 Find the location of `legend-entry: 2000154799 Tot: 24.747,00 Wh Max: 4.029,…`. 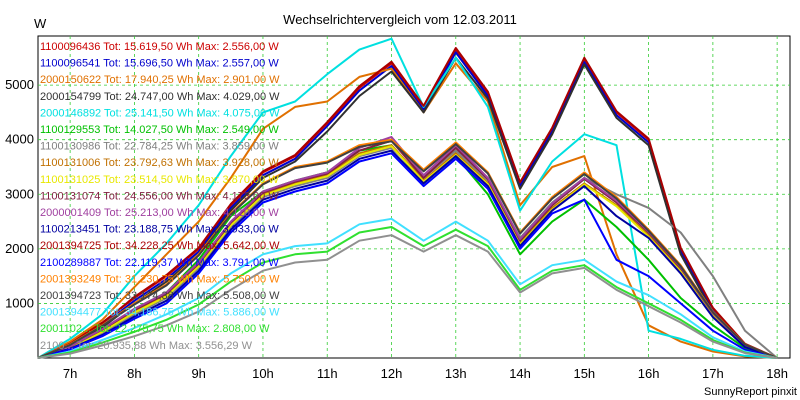

legend-entry: 2000154799 Tot: 24.747,00 Wh Max: 4.029,… is located at coordinates (160, 97).